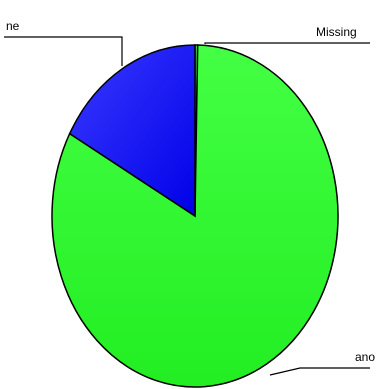  I want to click on slice-label-missing: Missing, so click(336, 32).